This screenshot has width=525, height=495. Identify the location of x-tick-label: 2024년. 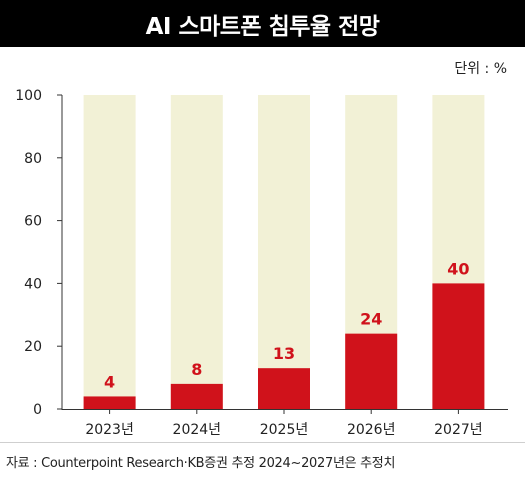
(197, 430).